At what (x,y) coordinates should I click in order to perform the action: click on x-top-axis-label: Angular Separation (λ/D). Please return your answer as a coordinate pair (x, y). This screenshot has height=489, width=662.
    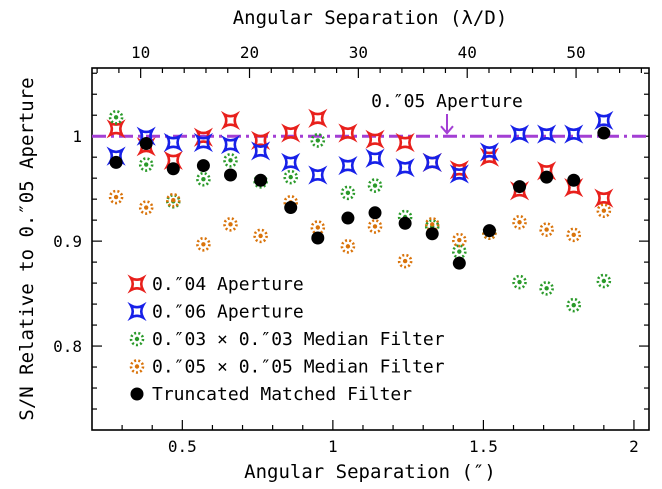
    Looking at the image, I should click on (370, 18).